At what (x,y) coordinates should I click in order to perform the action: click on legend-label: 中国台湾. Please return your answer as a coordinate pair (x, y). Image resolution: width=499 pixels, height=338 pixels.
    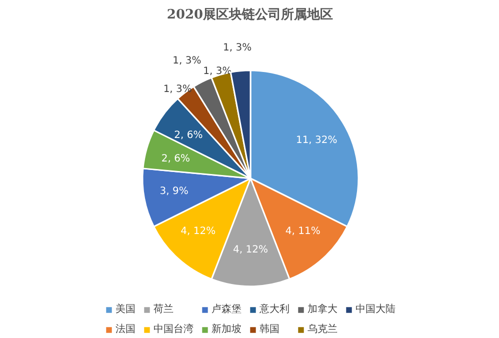
    Looking at the image, I should click on (174, 329).